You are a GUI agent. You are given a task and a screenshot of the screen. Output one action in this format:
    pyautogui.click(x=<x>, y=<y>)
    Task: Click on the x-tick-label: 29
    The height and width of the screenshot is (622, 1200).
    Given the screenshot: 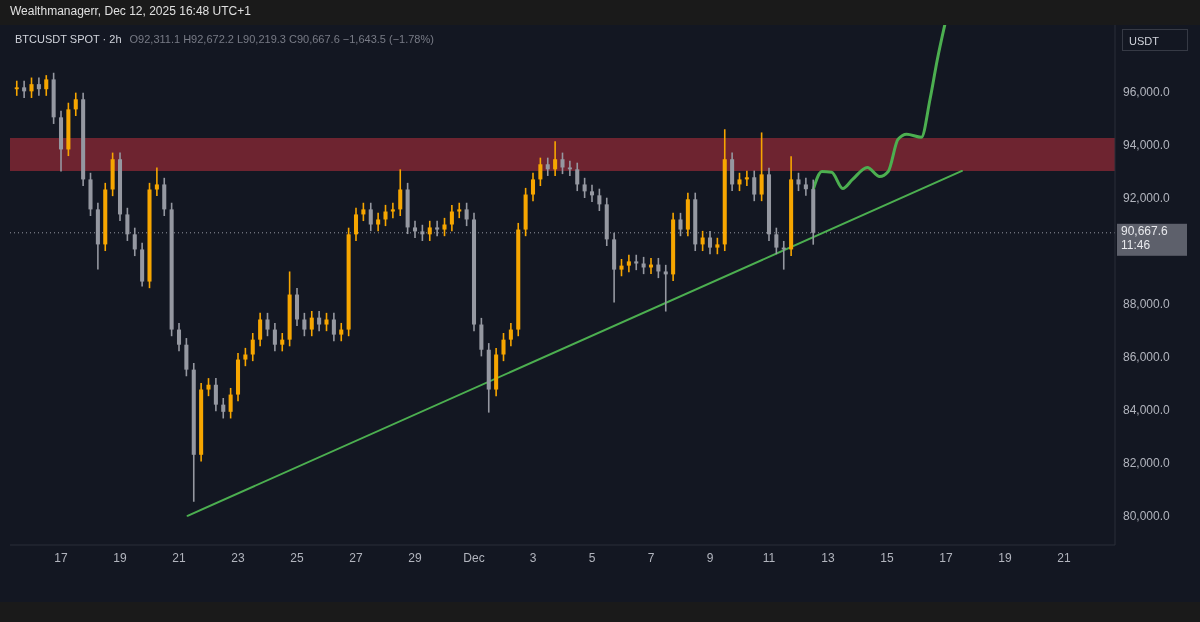 What is the action you would take?
    pyautogui.click(x=415, y=557)
    